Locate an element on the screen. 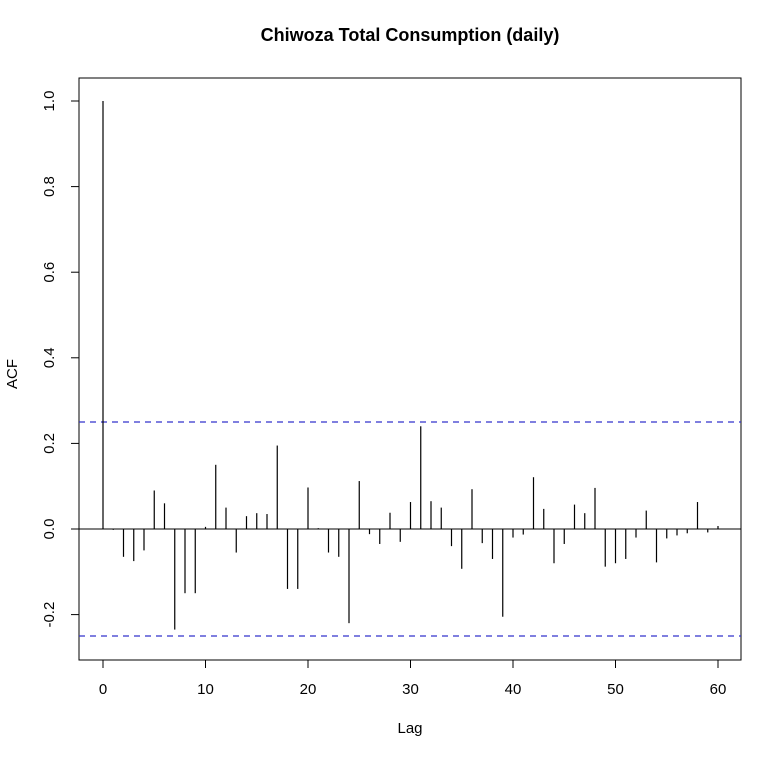  y-tick-label: 0.2 is located at coordinates (49, 443).